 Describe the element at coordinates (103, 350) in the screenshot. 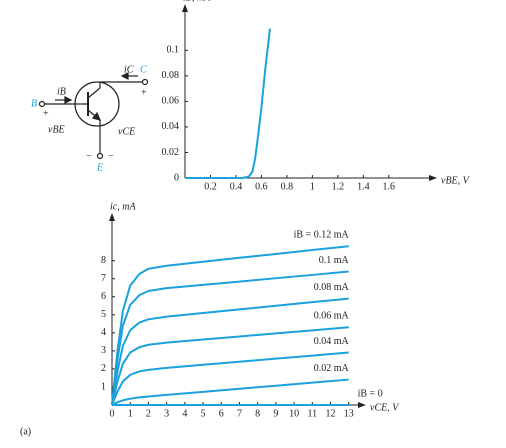

I see `y-tick-label: 3` at that location.